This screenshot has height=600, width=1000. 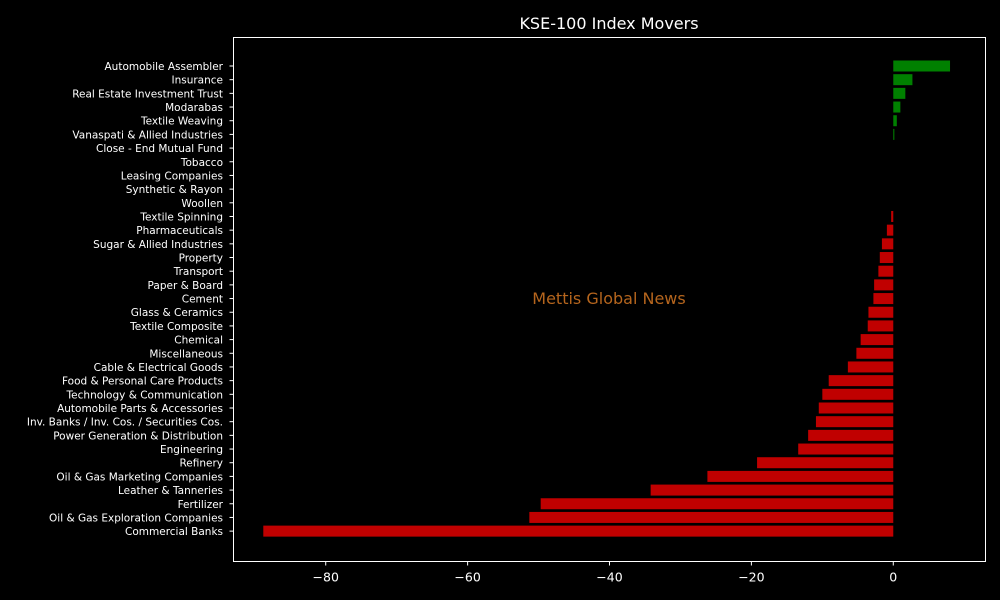 What do you see at coordinates (125, 423) in the screenshot?
I see `category-label: Inv. Banks / Inv. Cos. / Securities Cos.` at bounding box center [125, 423].